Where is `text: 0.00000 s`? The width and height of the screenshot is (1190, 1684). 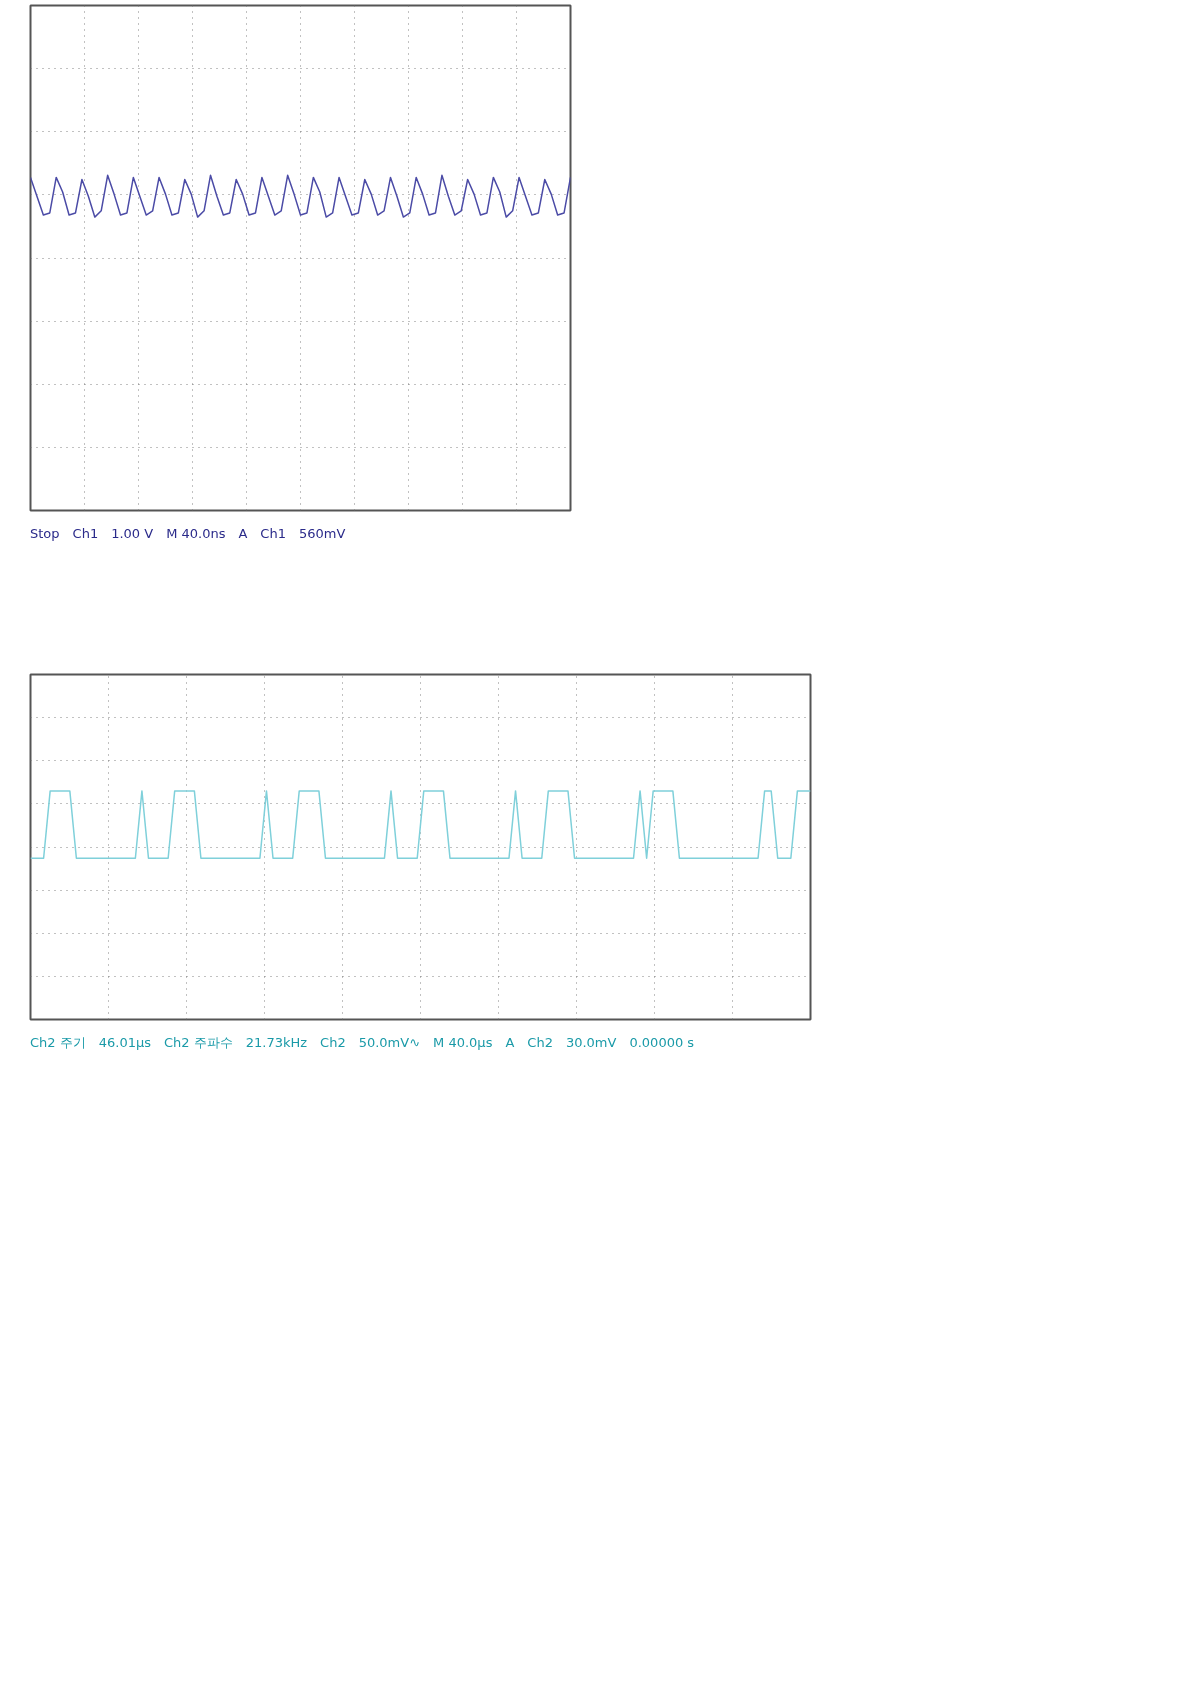 text: 0.00000 s is located at coordinates (662, 1042).